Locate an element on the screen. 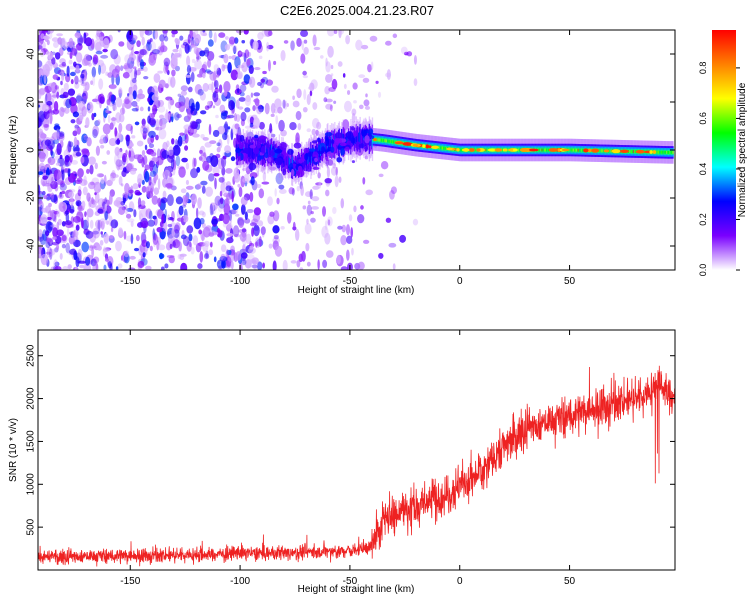  colorbar-tick-label: 0.0 is located at coordinates (703, 270).